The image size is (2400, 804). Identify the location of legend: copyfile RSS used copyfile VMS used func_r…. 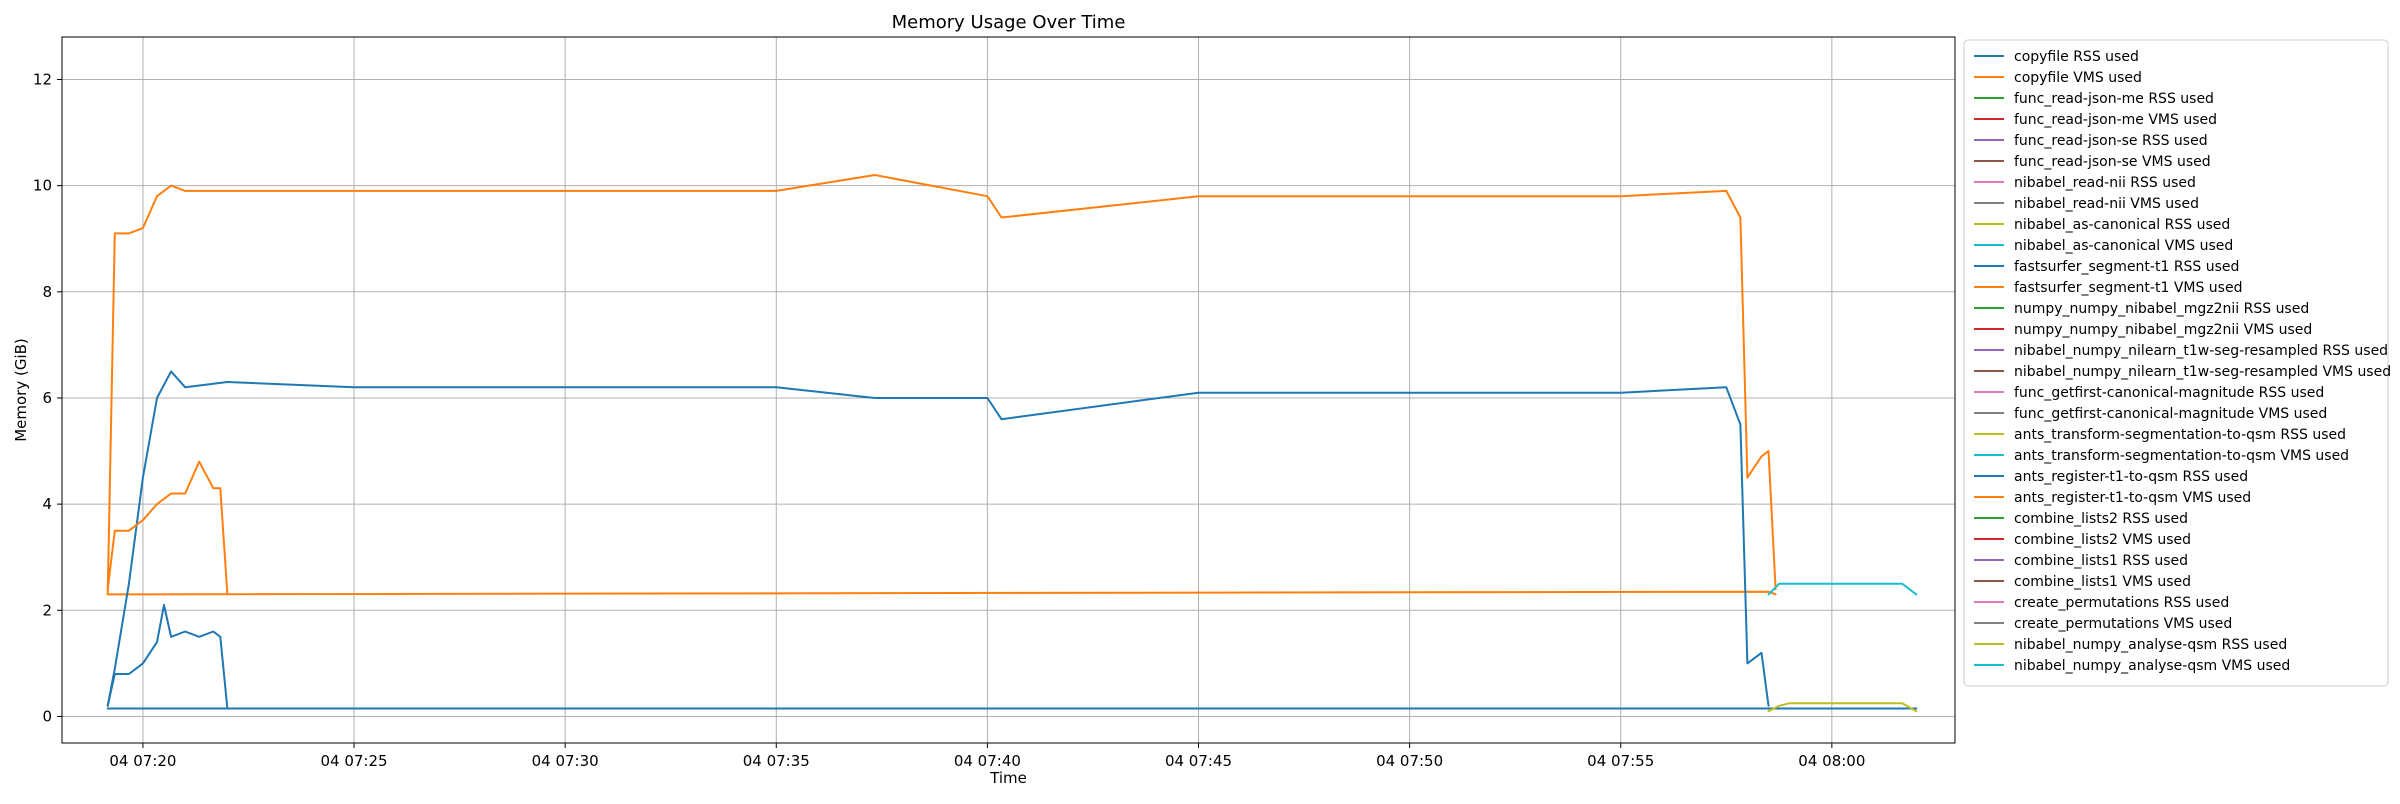
(2177, 363).